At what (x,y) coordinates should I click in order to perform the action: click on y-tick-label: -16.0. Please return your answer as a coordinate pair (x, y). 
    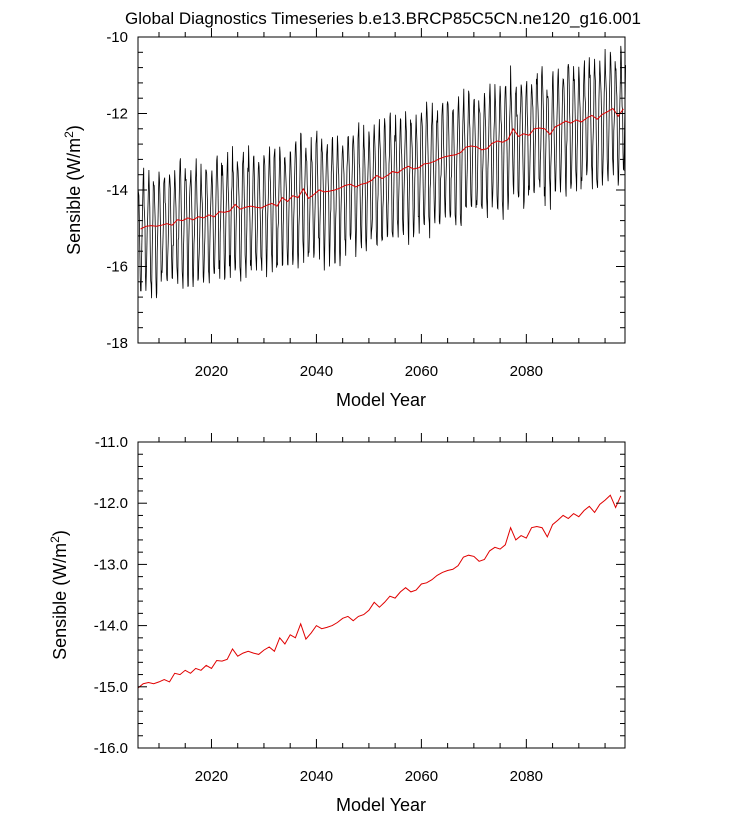
    Looking at the image, I should click on (111, 748).